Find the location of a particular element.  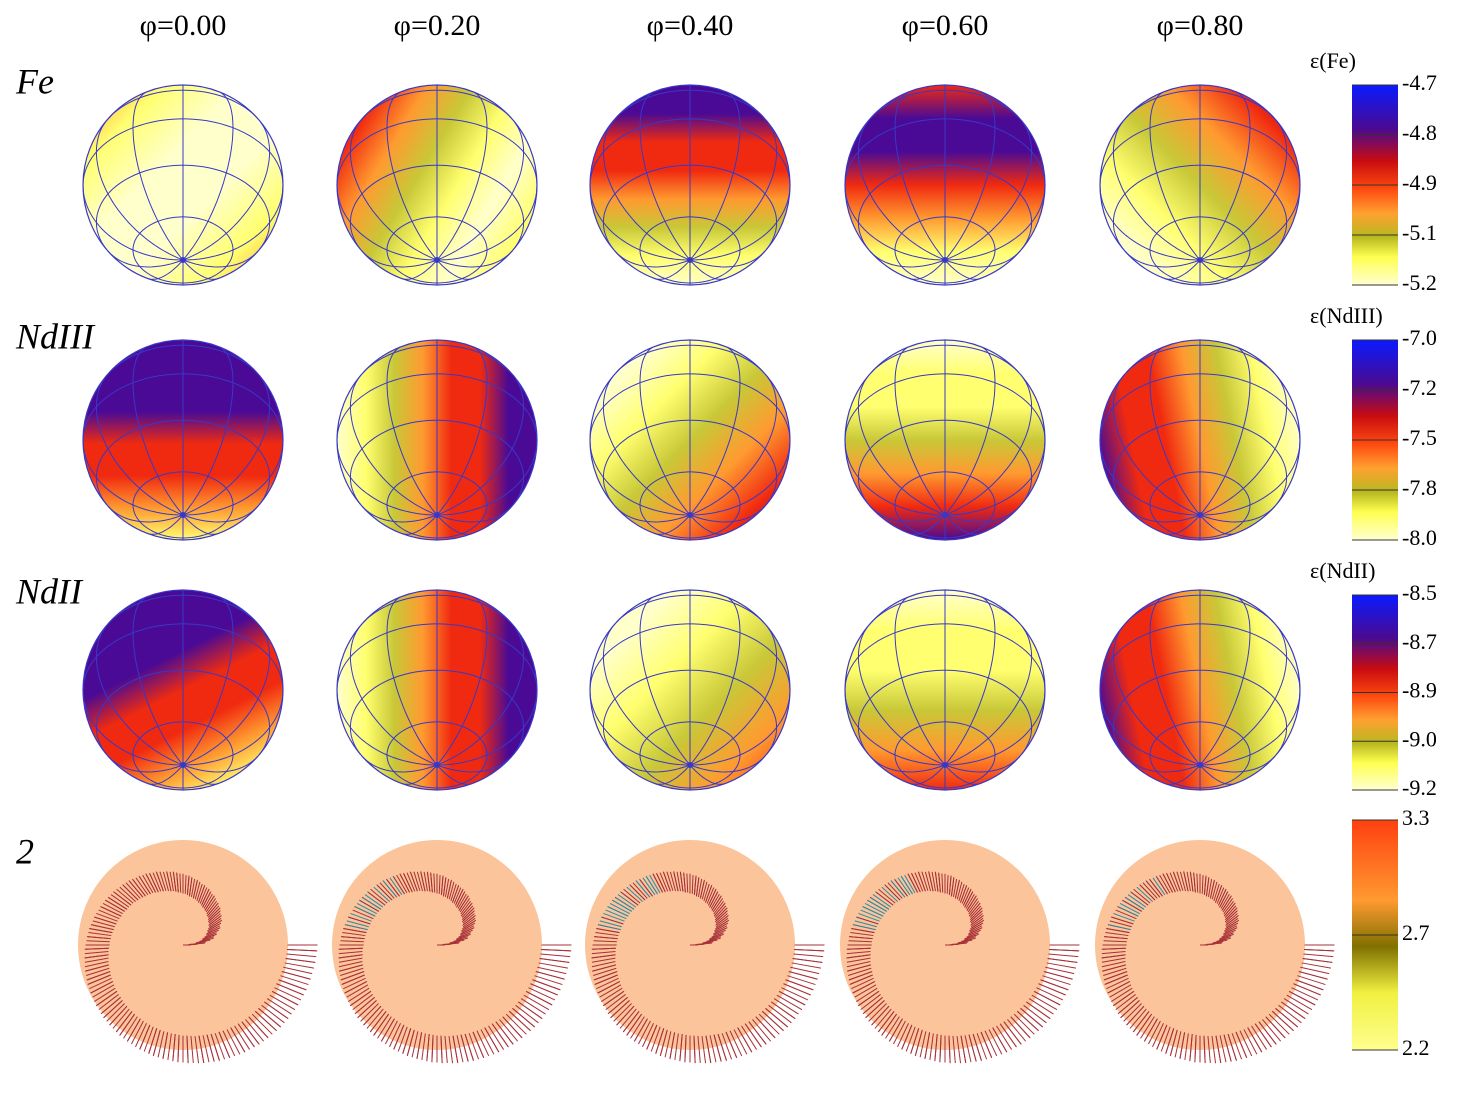

surface-map is located at coordinates (183, 440).